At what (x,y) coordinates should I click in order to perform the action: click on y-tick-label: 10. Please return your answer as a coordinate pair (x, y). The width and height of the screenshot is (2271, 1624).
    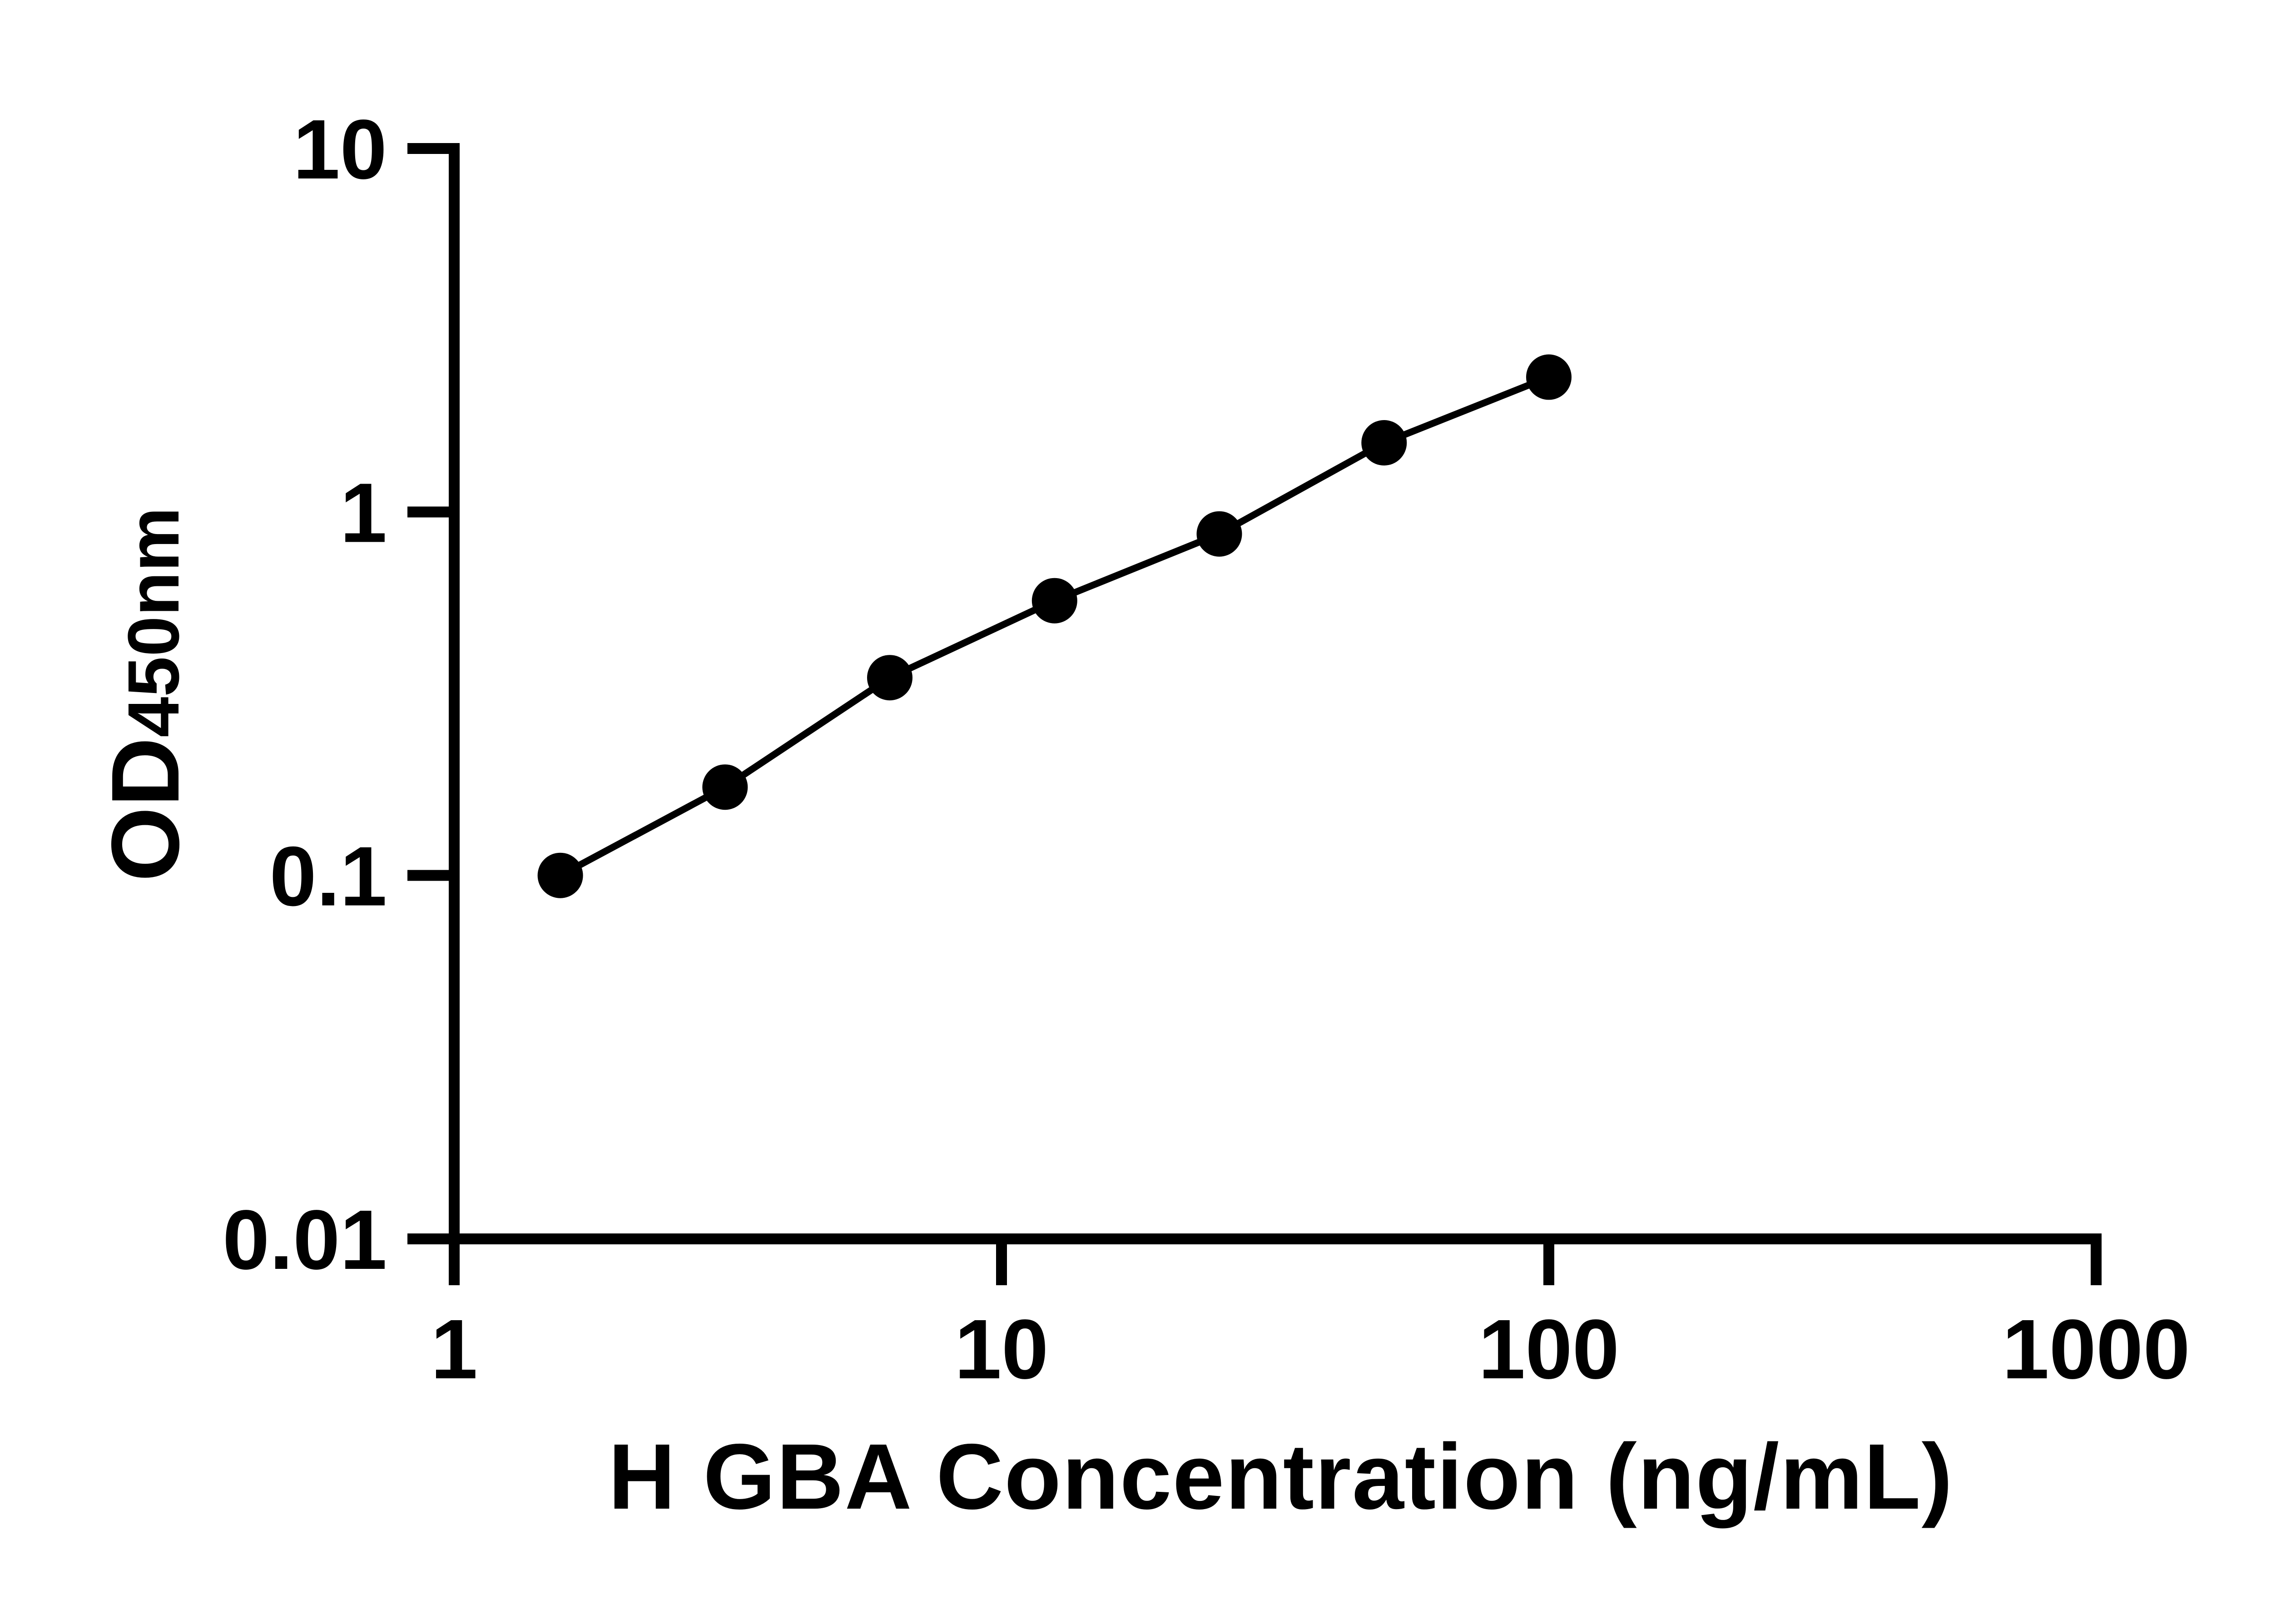
    Looking at the image, I should click on (340, 150).